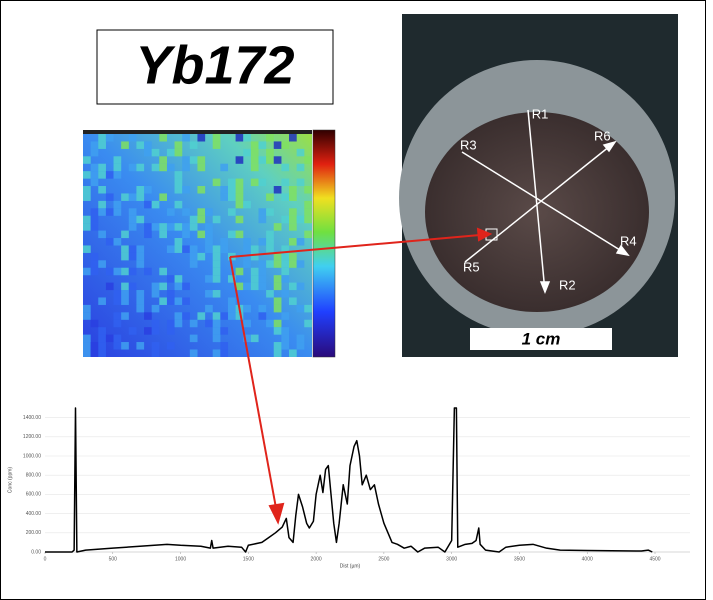 This screenshot has width=713, height=600. Describe the element at coordinates (316, 559) in the screenshot. I see `x-tick-label: 2000` at that location.